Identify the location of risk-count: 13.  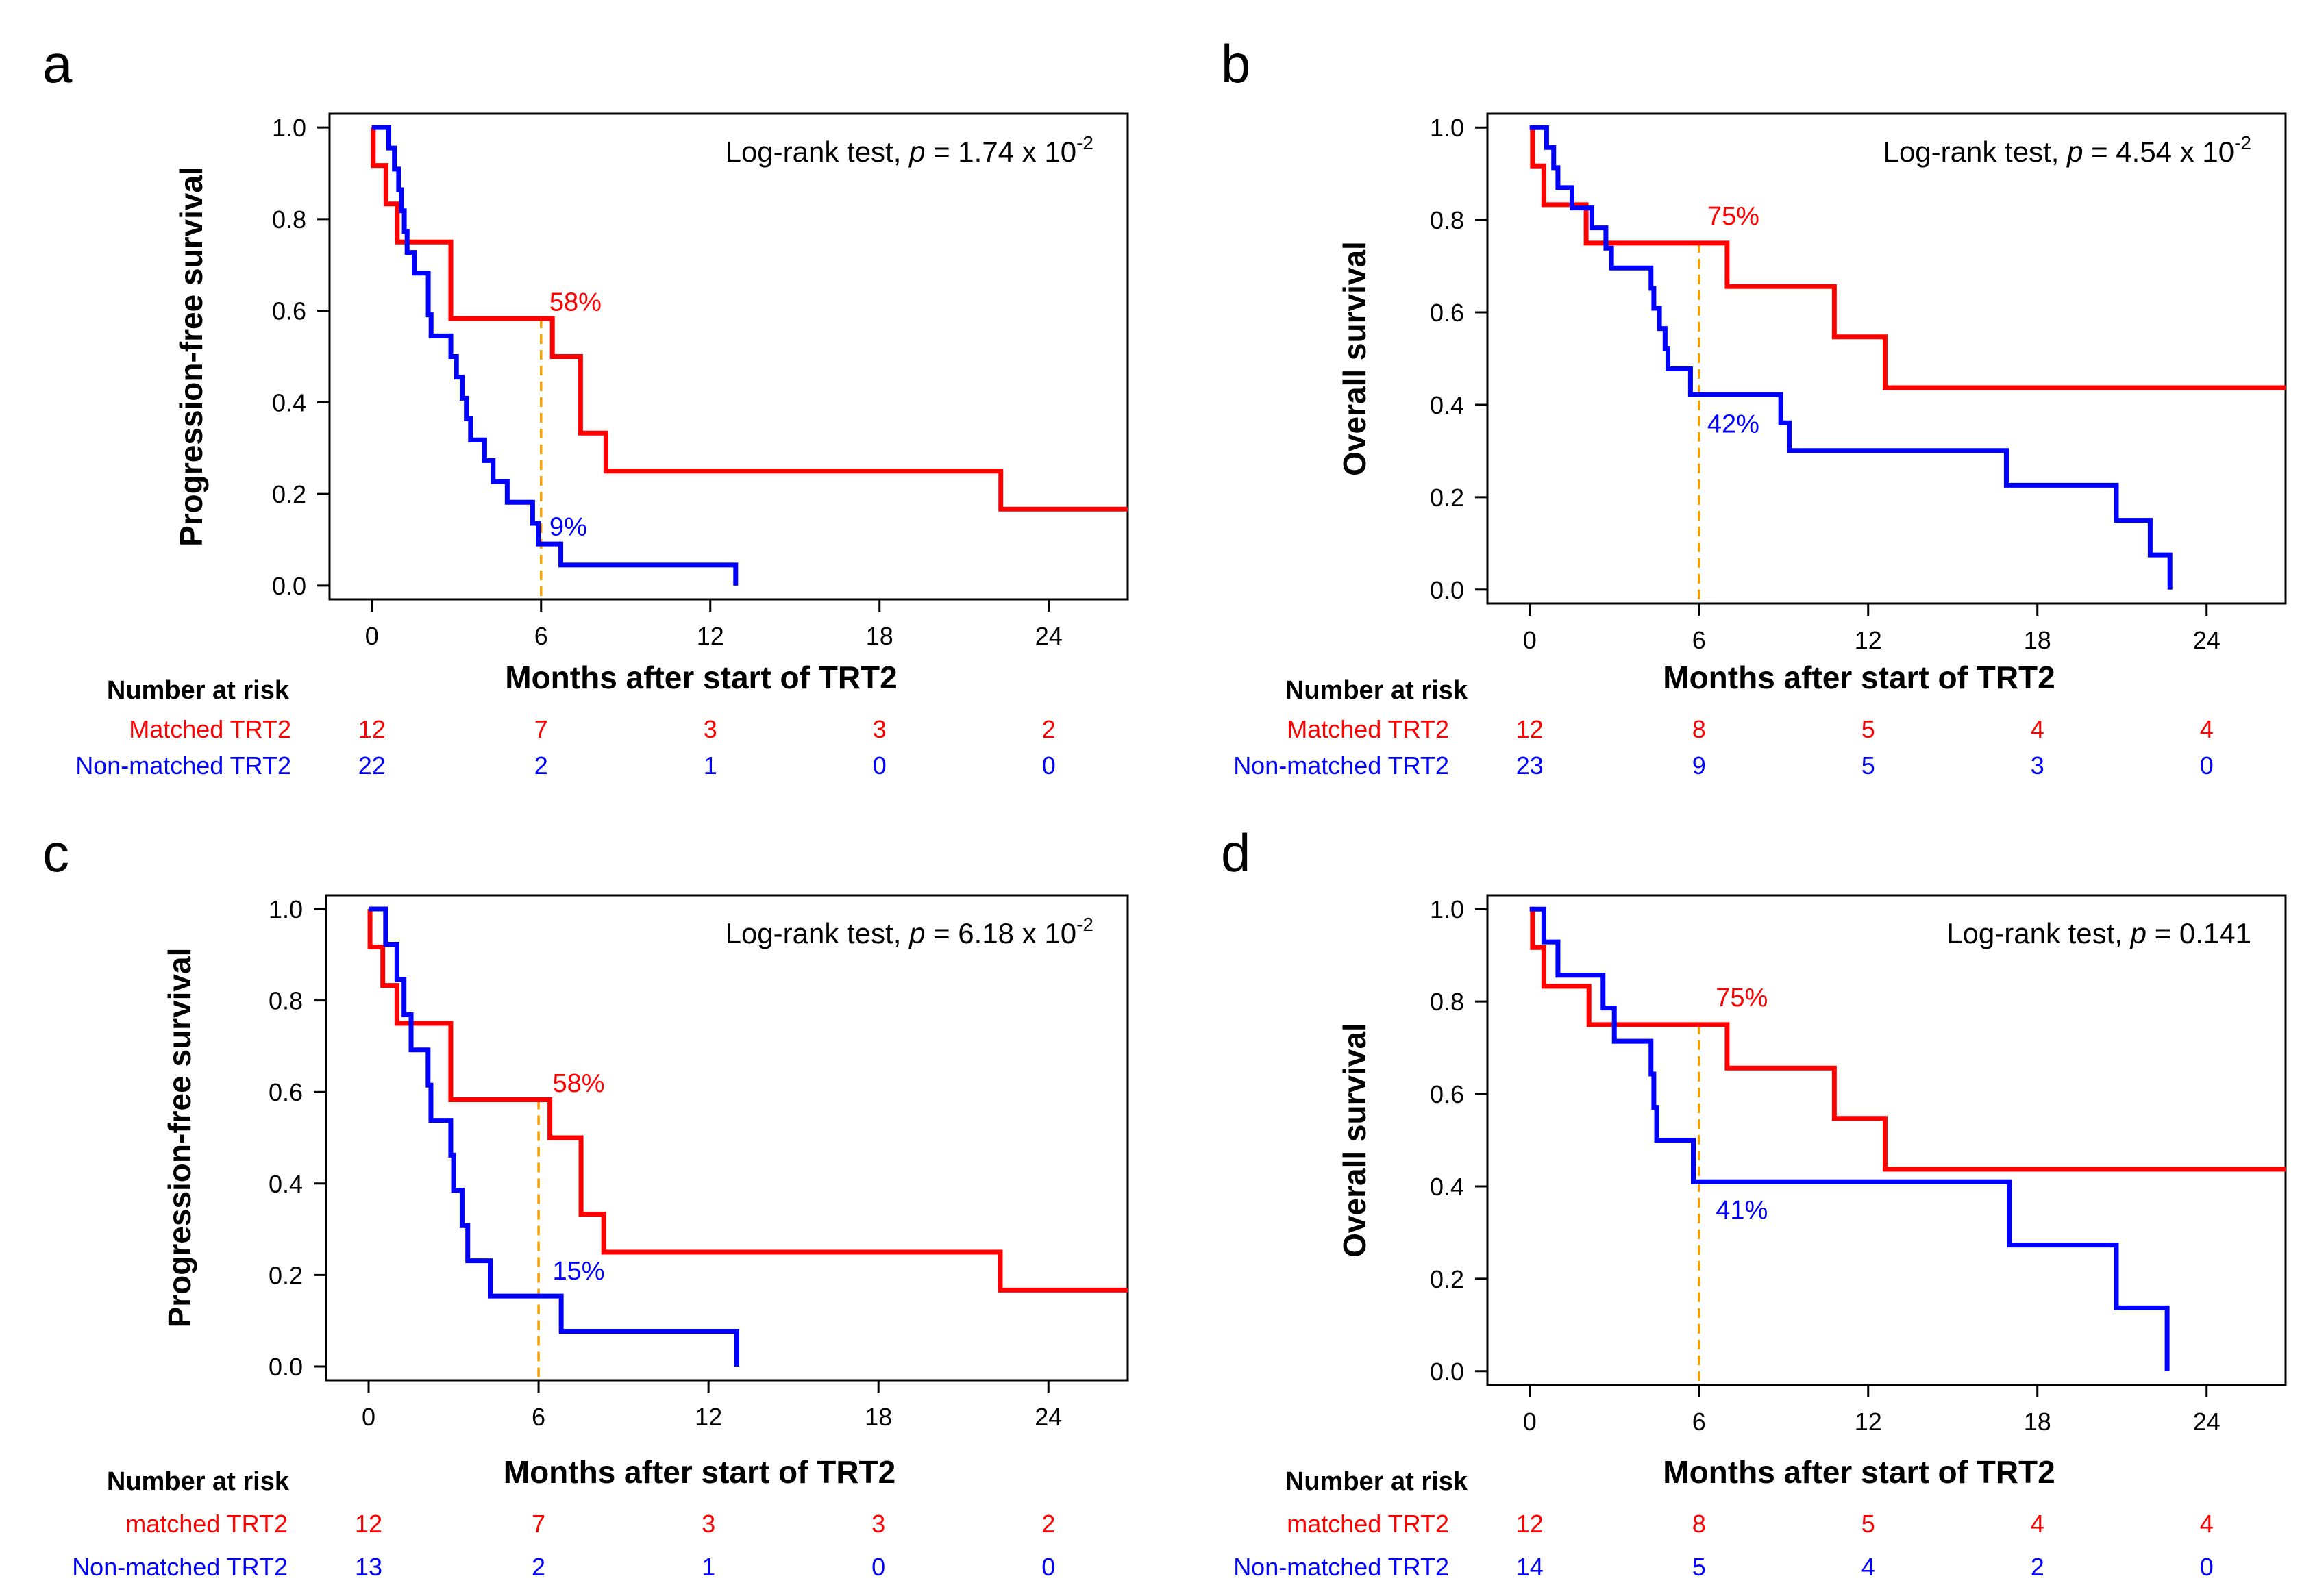
(368, 1567).